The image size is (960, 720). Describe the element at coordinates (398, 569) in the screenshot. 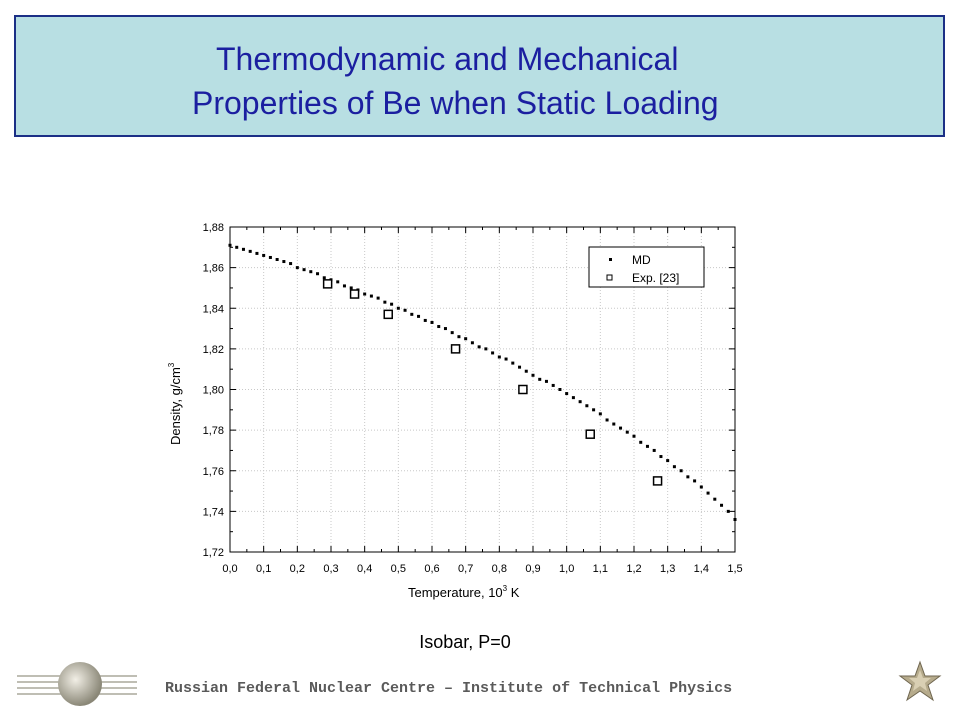

I see `x-tick-label: 0,5` at that location.